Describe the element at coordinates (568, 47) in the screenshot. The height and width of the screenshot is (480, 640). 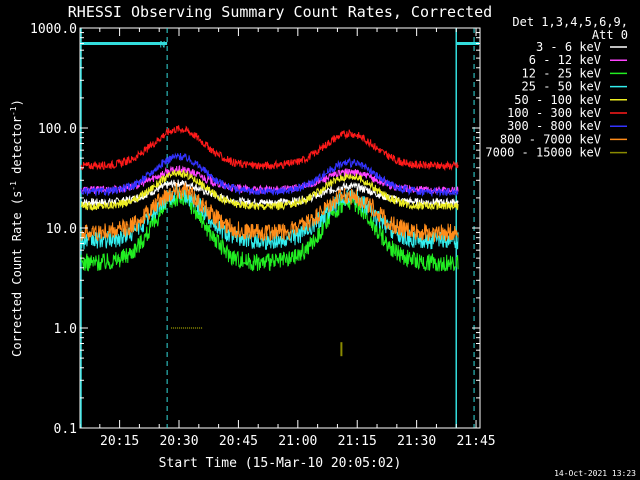
I see `legend-label: 3 - 6 keV` at that location.